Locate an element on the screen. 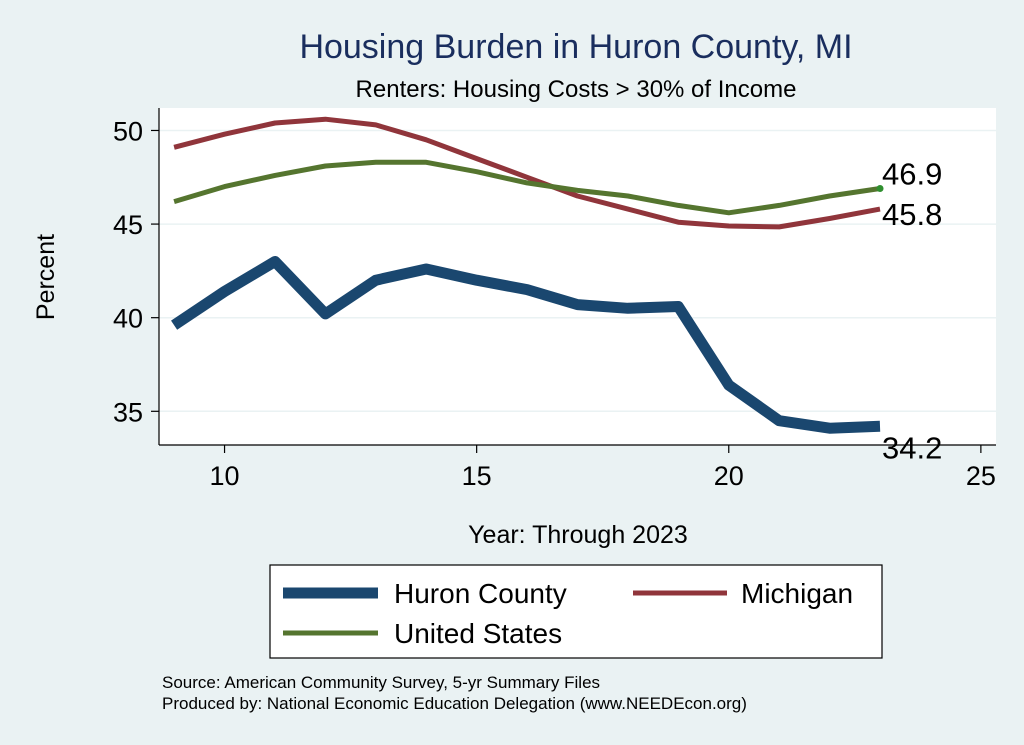 Image resolution: width=1024 pixels, height=745 pixels. x-axis-title: Year: Through 2023 is located at coordinates (578, 535).